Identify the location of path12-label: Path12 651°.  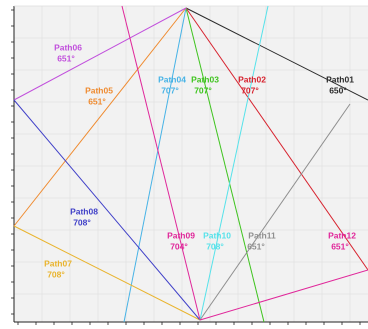
(342, 240).